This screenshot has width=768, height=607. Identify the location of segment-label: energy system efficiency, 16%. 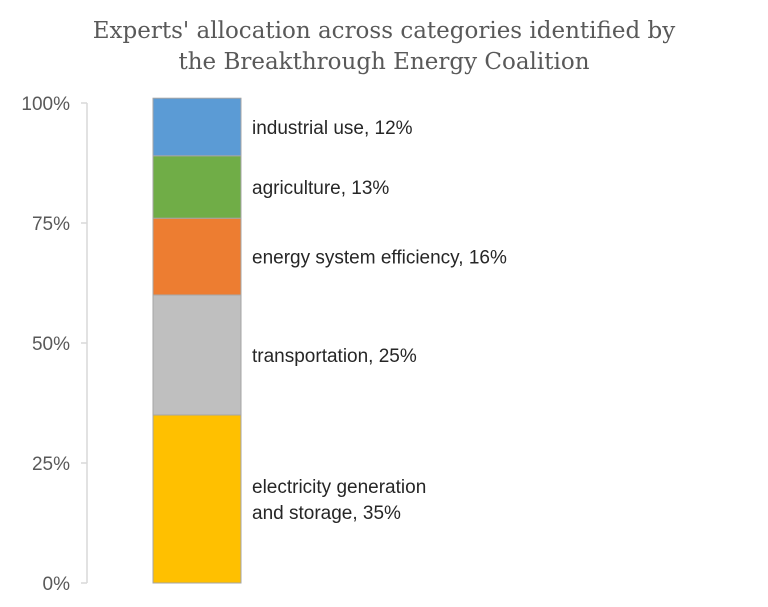
(379, 258).